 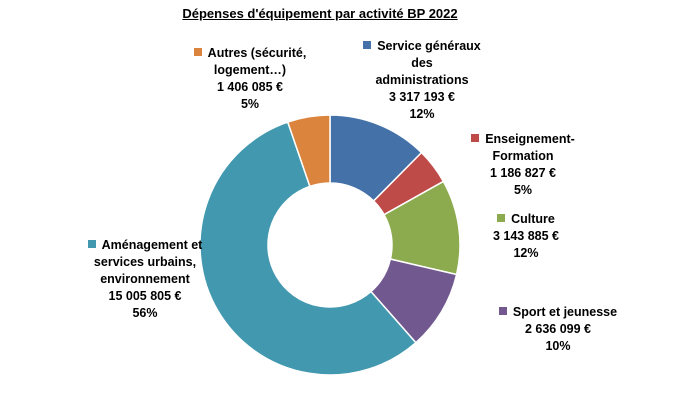 I want to click on label-percent: 56%, so click(x=145, y=313).